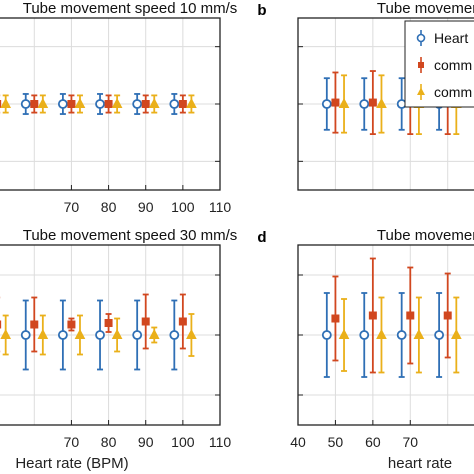  I want to click on x-axis-label: heart rate, so click(420, 463).